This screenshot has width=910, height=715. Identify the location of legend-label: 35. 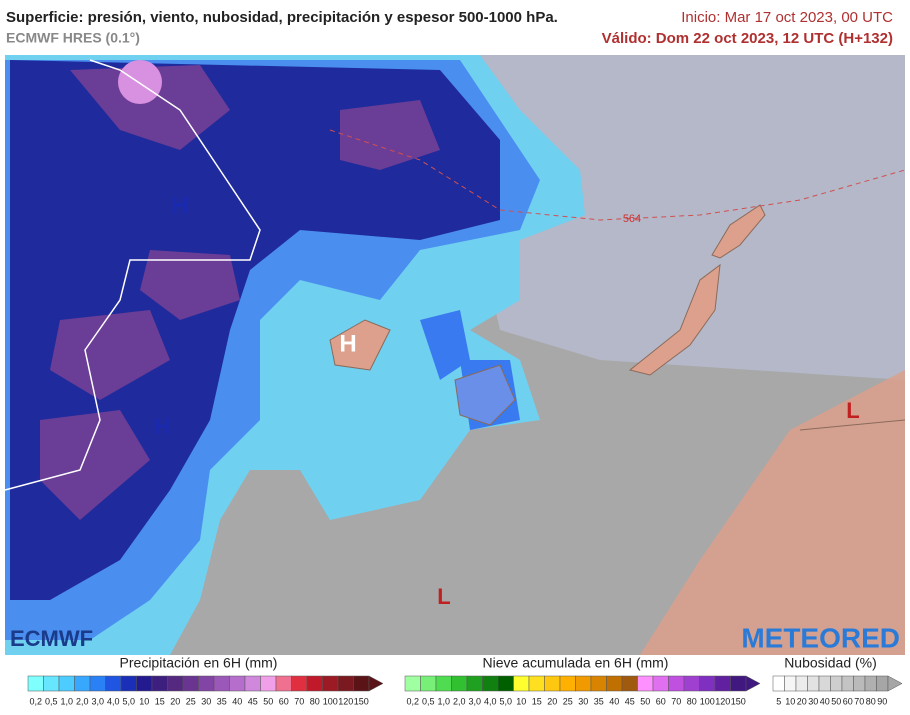
(222, 701).